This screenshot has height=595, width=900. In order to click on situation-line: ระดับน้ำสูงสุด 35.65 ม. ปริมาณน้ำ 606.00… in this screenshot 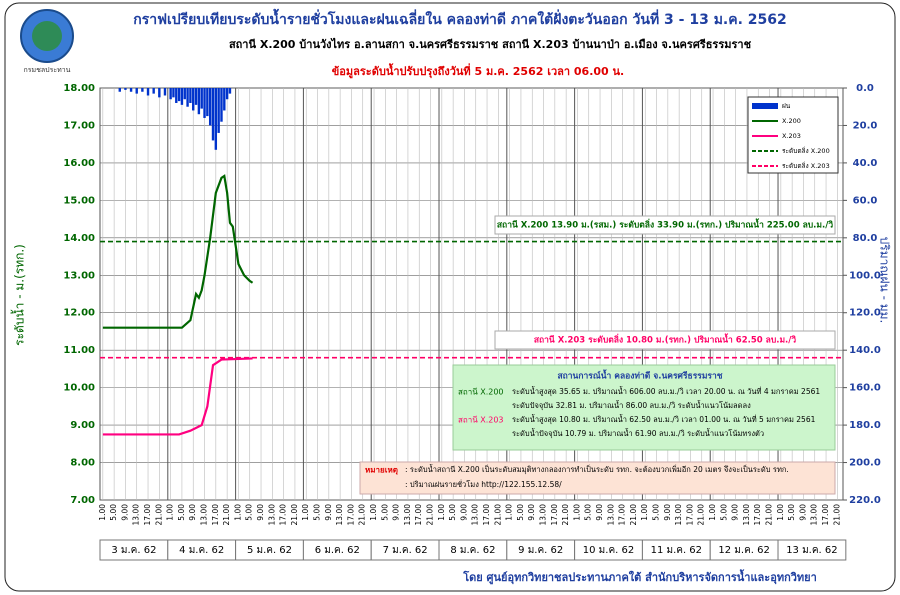, I will do `click(666, 391)`.